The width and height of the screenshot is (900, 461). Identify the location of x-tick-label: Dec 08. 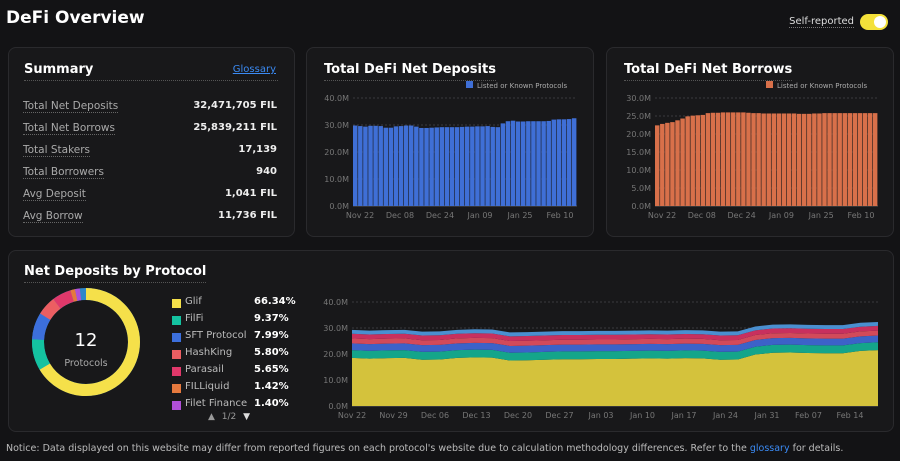
(400, 215).